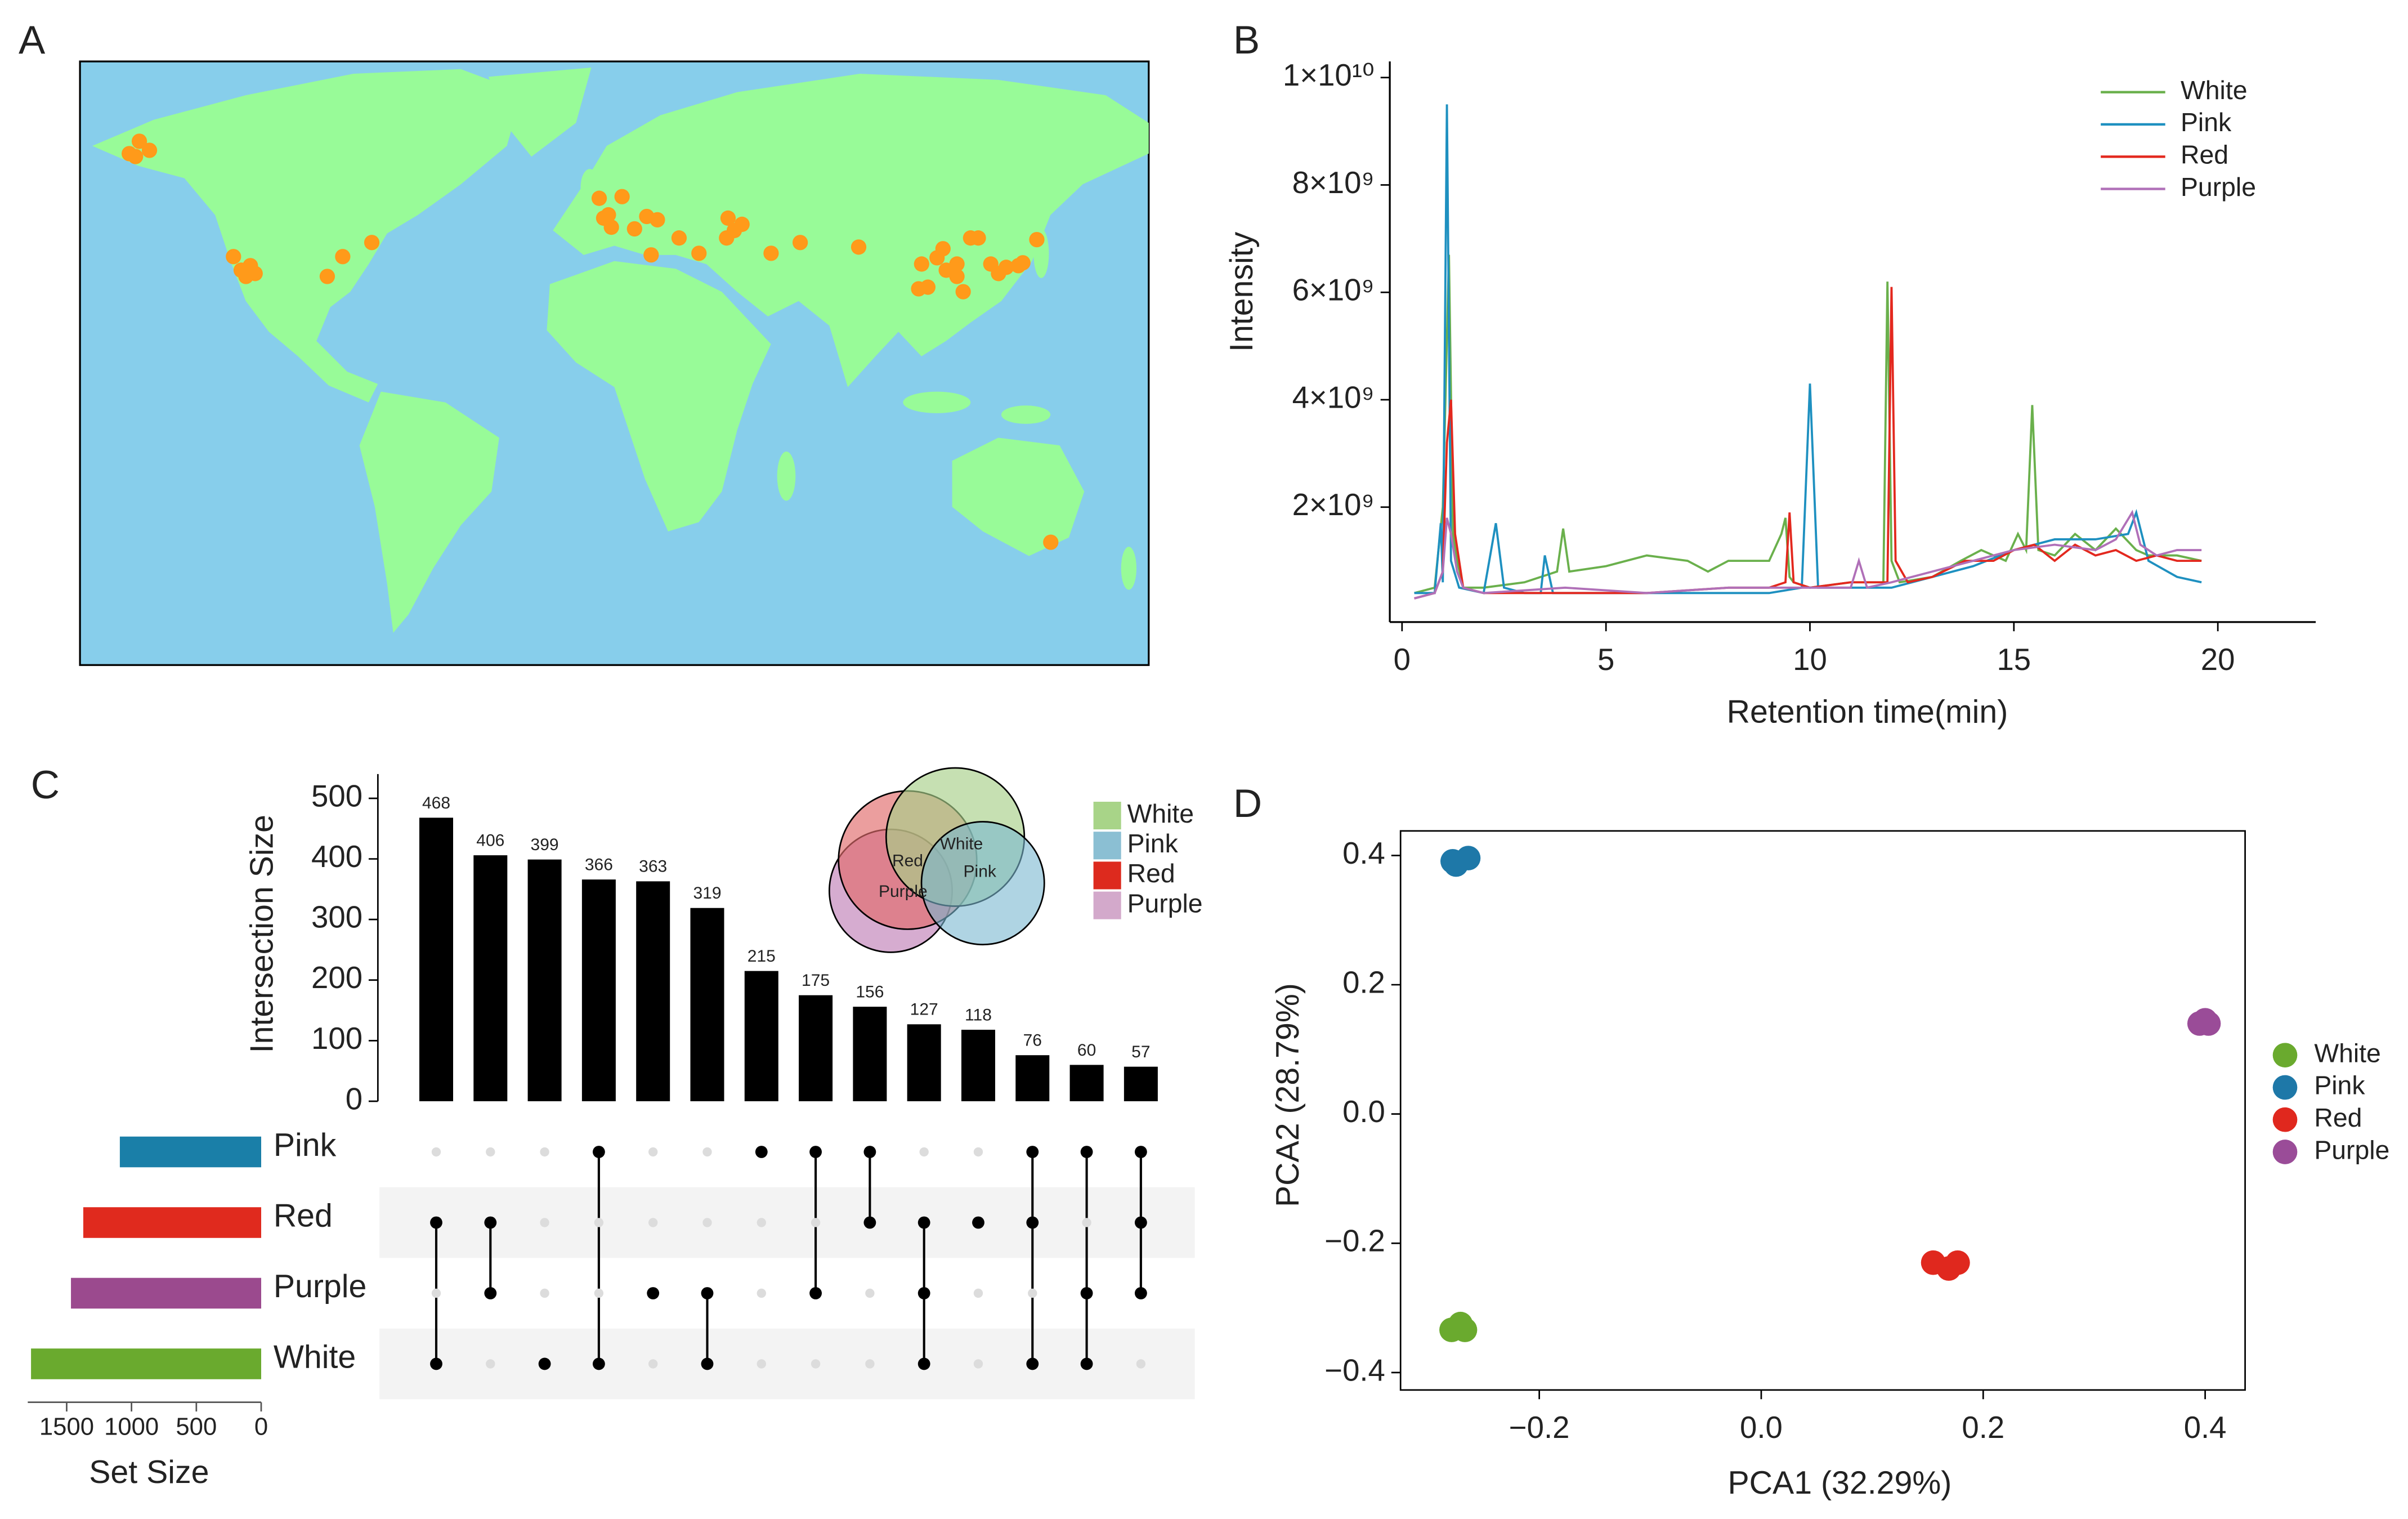  What do you see at coordinates (1839, 1483) in the screenshot?
I see `x-axis-label: PCA1 (32.29%)` at bounding box center [1839, 1483].